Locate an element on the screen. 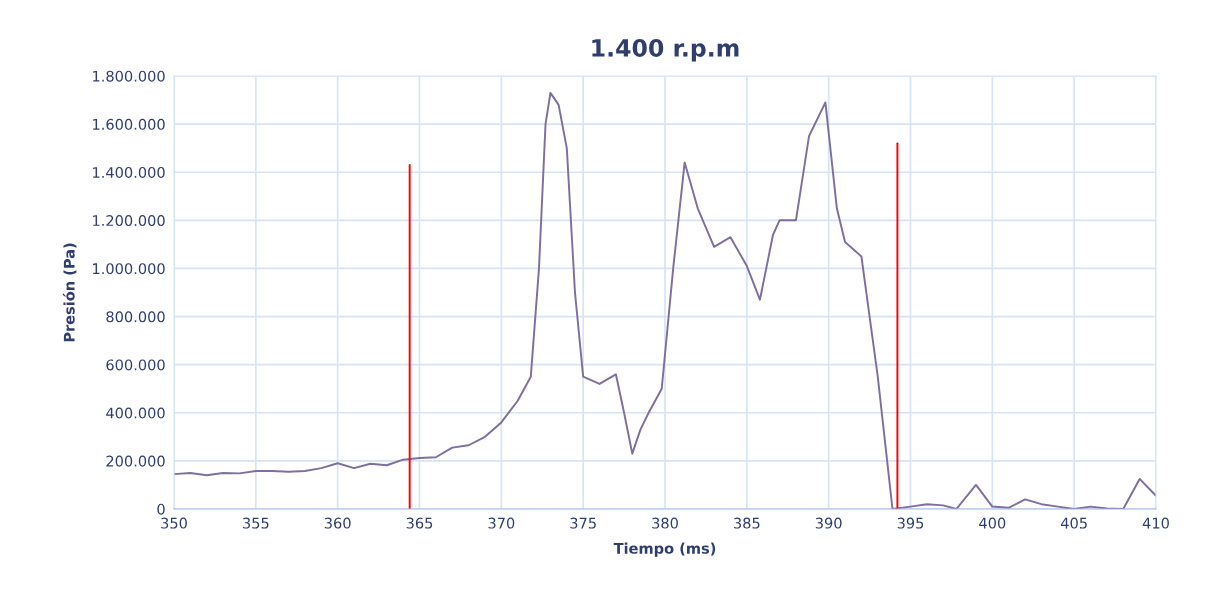 Image resolution: width=1232 pixels, height=593 pixels. y-tick-label: 600.000 is located at coordinates (135, 365).